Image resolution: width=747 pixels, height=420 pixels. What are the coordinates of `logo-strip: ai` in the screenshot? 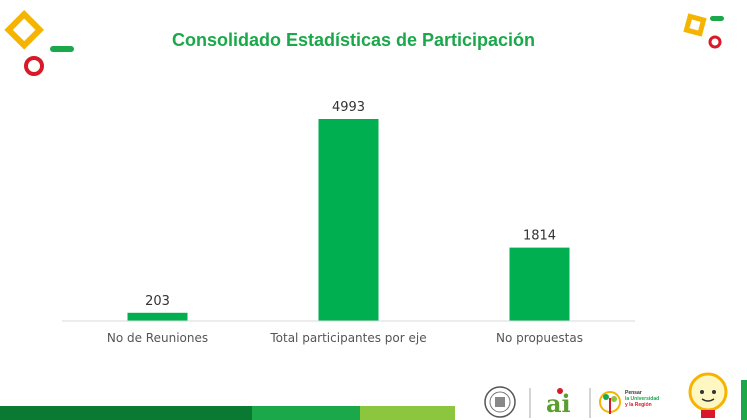 It's located at (615, 396).